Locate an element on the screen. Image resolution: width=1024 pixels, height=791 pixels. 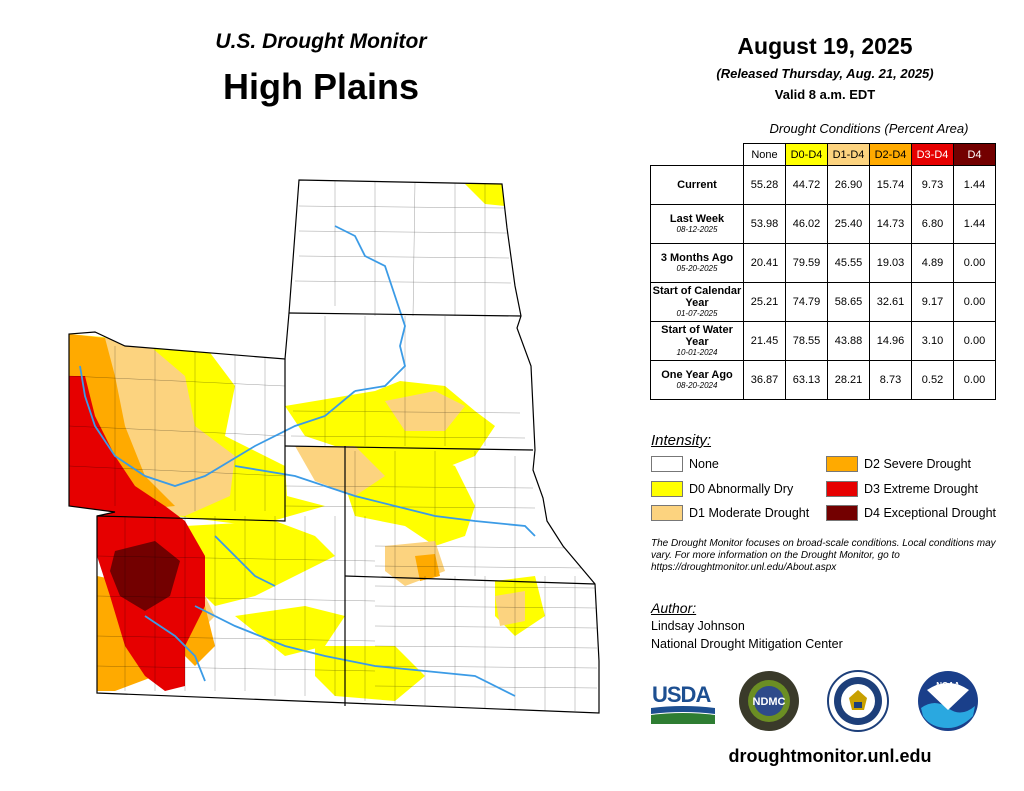
nd-sd-border is located at coordinates (405, 314).